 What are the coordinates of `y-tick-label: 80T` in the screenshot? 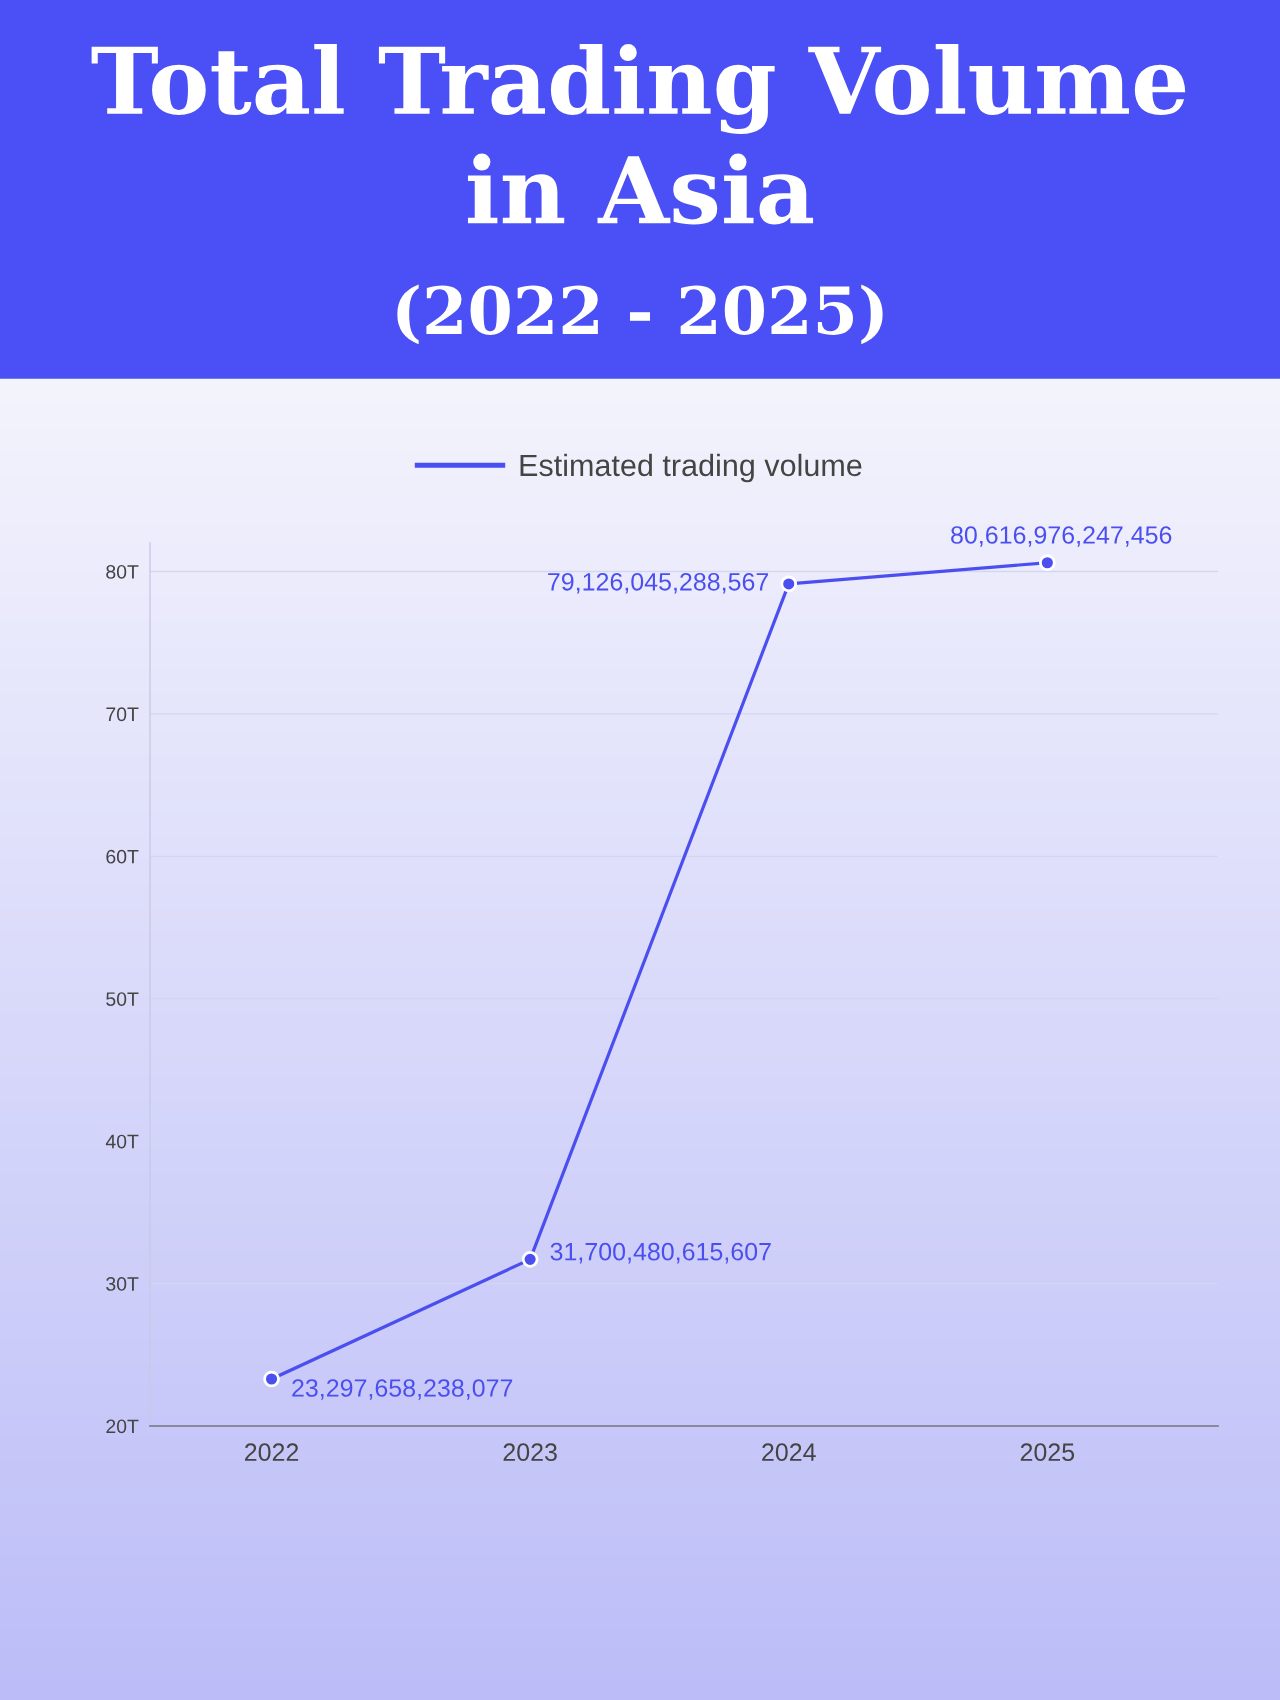 It's located at (122, 571).